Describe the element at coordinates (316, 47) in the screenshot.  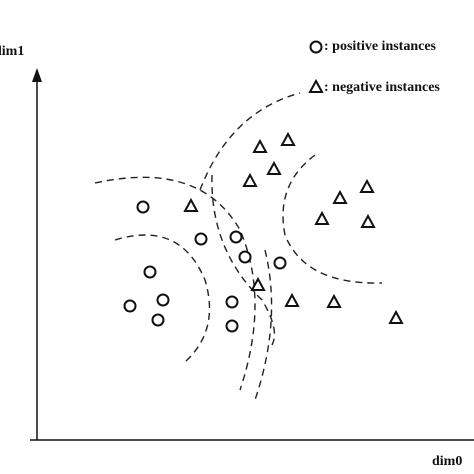
I see `legend-circle` at that location.